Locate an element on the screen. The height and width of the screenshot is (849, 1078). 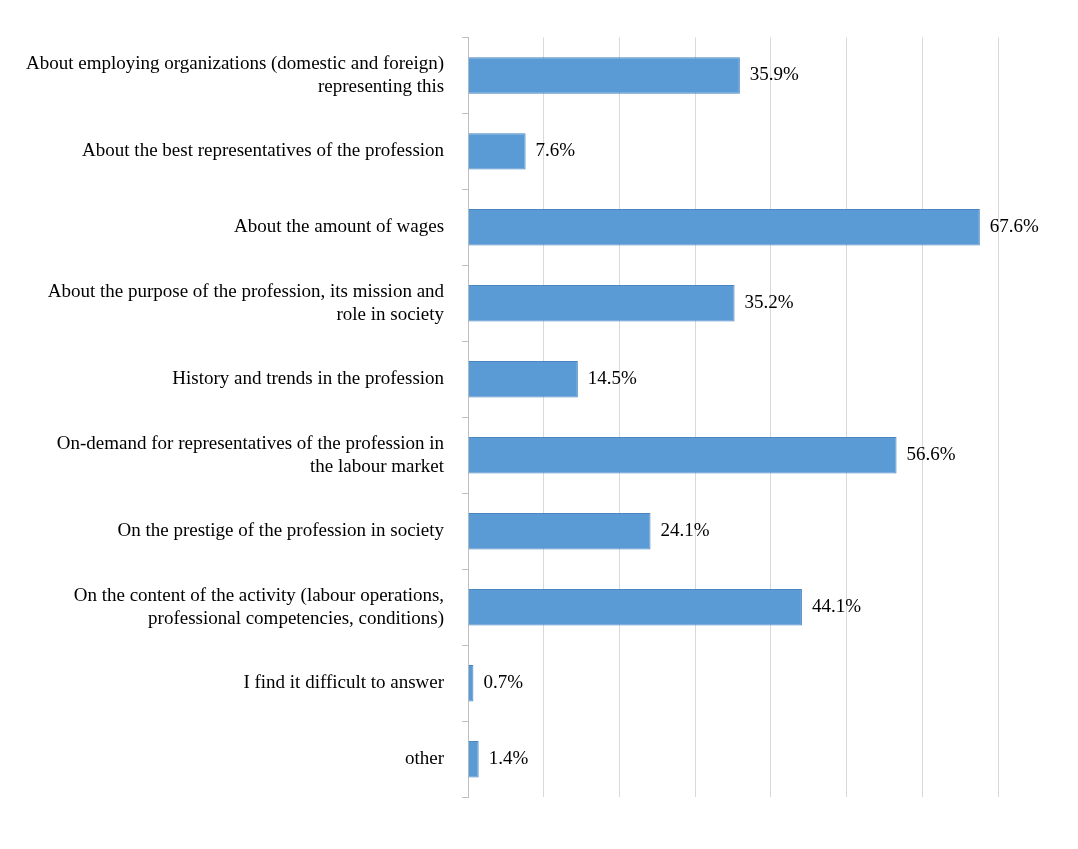
data-label: 35.9% is located at coordinates (774, 74).